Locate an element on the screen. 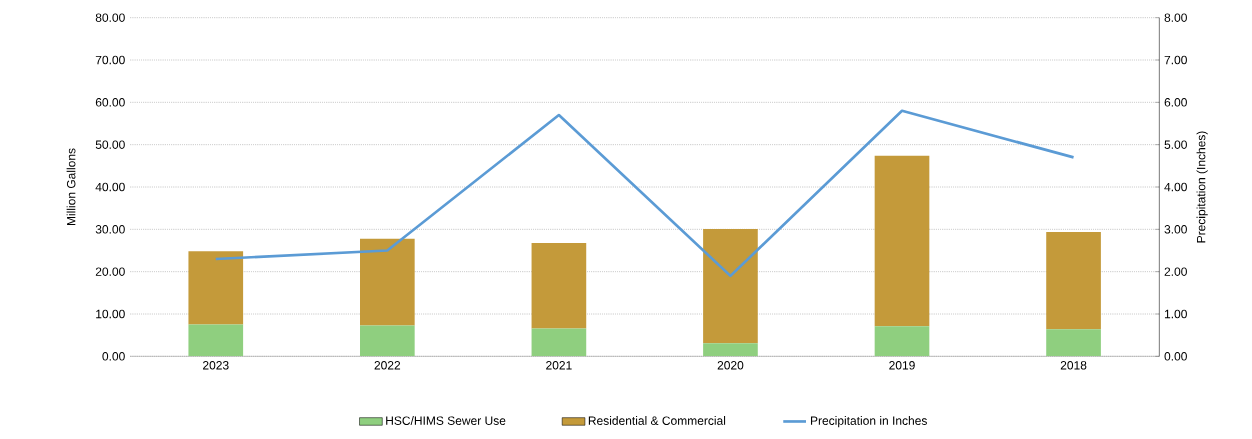  x-tick-label: 2020 is located at coordinates (730, 365).